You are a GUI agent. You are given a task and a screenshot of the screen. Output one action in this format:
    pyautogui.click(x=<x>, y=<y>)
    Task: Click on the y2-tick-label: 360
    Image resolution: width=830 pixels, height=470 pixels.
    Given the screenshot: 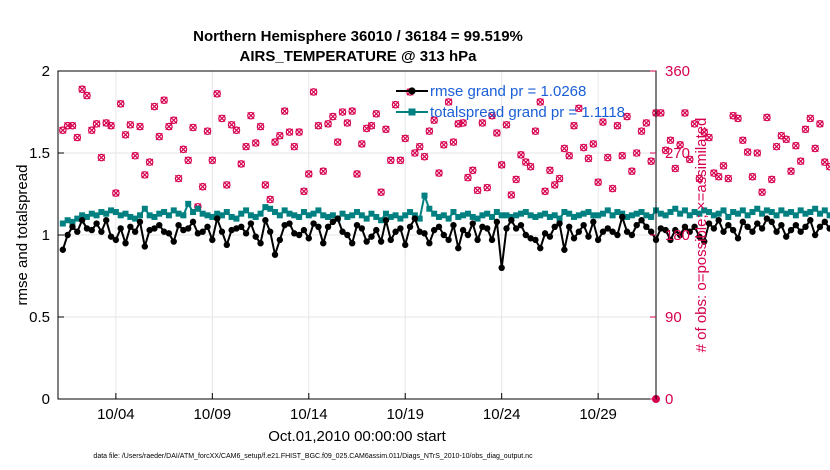 What is the action you would take?
    pyautogui.click(x=677, y=71)
    